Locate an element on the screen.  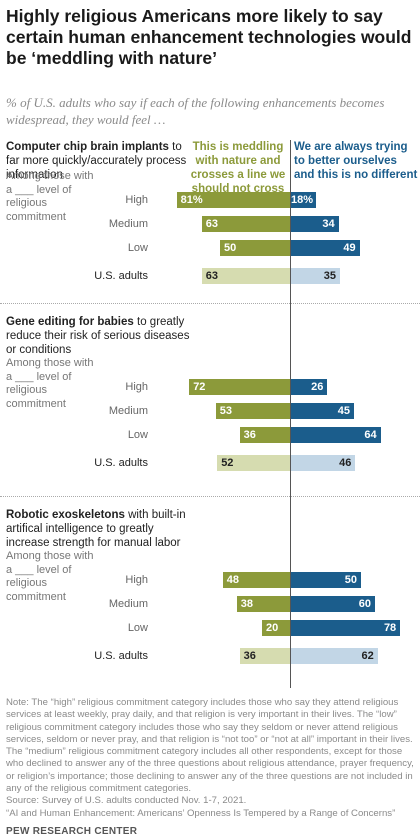
bar-better-ourselves: 64 is located at coordinates (336, 435).